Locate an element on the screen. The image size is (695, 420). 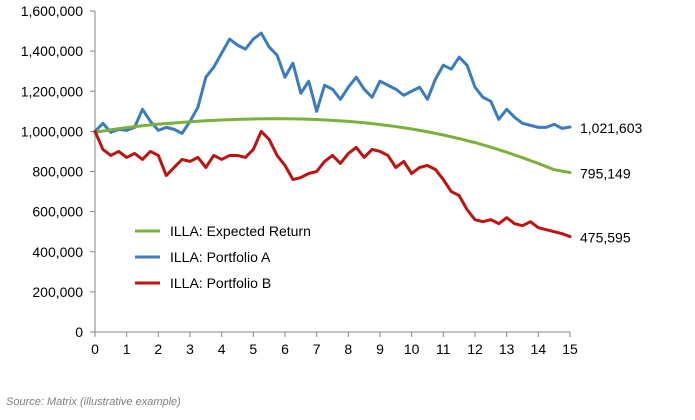
x-tick-label: 5 is located at coordinates (253, 349).